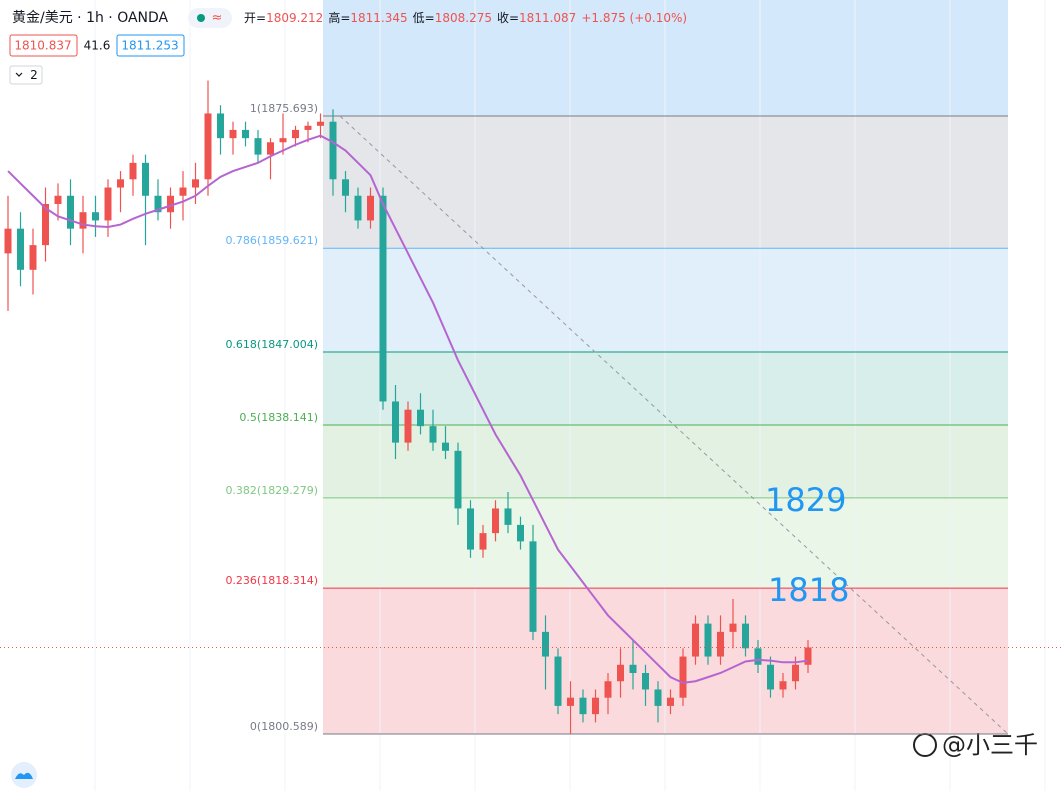  I want to click on bid: 1810.837, so click(42, 46).